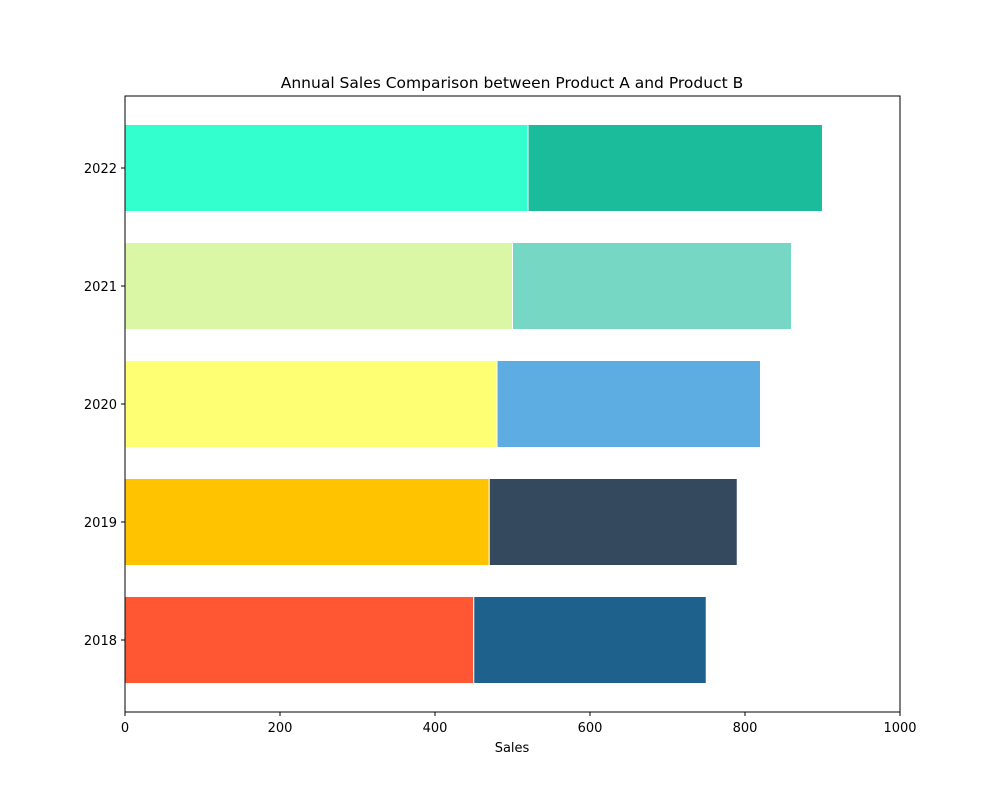 The image size is (1000, 800). What do you see at coordinates (899, 728) in the screenshot?
I see `x-tick-label: 1000` at bounding box center [899, 728].